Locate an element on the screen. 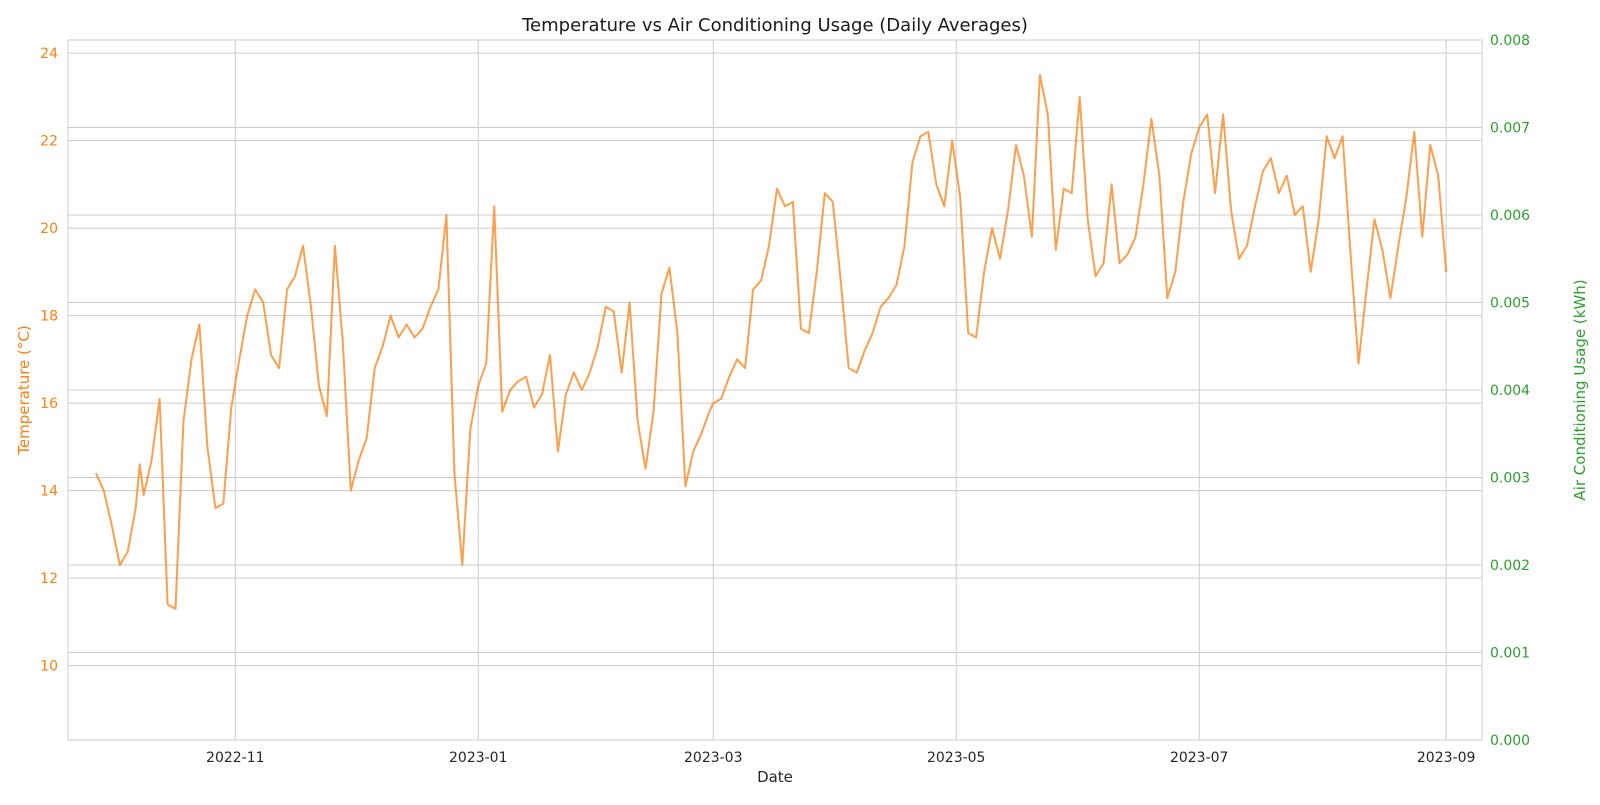  x-axis-label: Date is located at coordinates (775, 777).